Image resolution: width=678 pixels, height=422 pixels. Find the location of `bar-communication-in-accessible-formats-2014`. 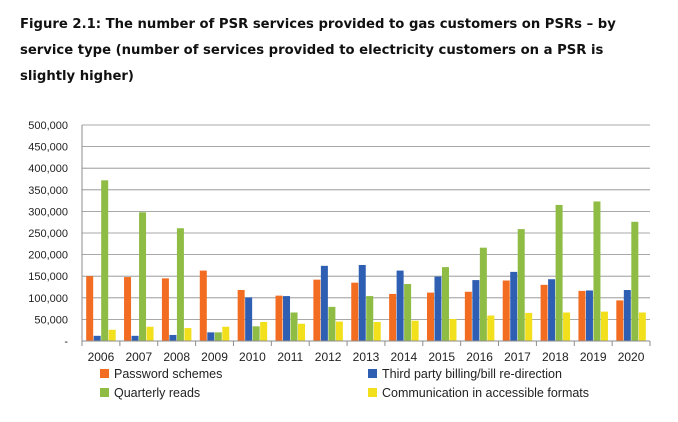

bar-communication-in-accessible-formats-2014 is located at coordinates (415, 330).